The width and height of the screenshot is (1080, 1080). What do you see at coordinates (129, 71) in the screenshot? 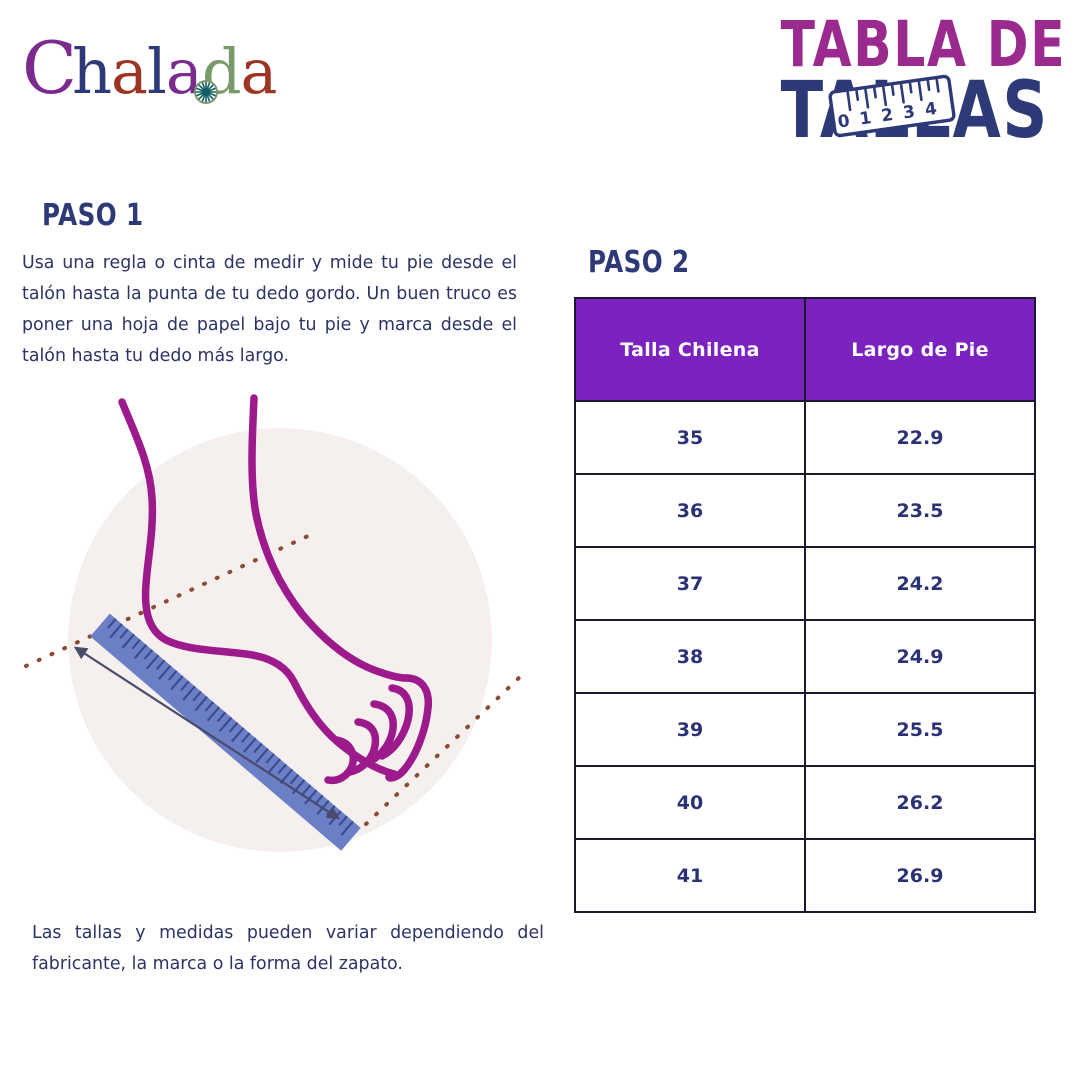
I see `logo-letter-a1: a` at bounding box center [129, 71].